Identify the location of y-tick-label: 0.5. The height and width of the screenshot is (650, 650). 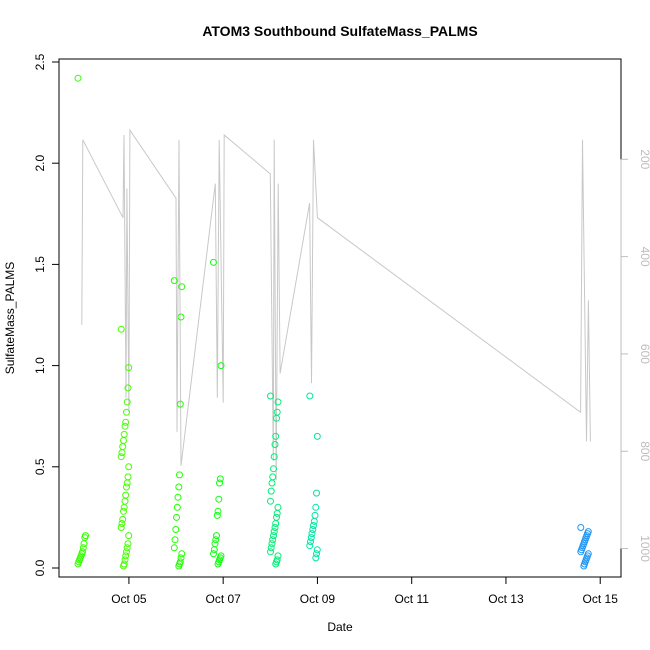
(40, 466).